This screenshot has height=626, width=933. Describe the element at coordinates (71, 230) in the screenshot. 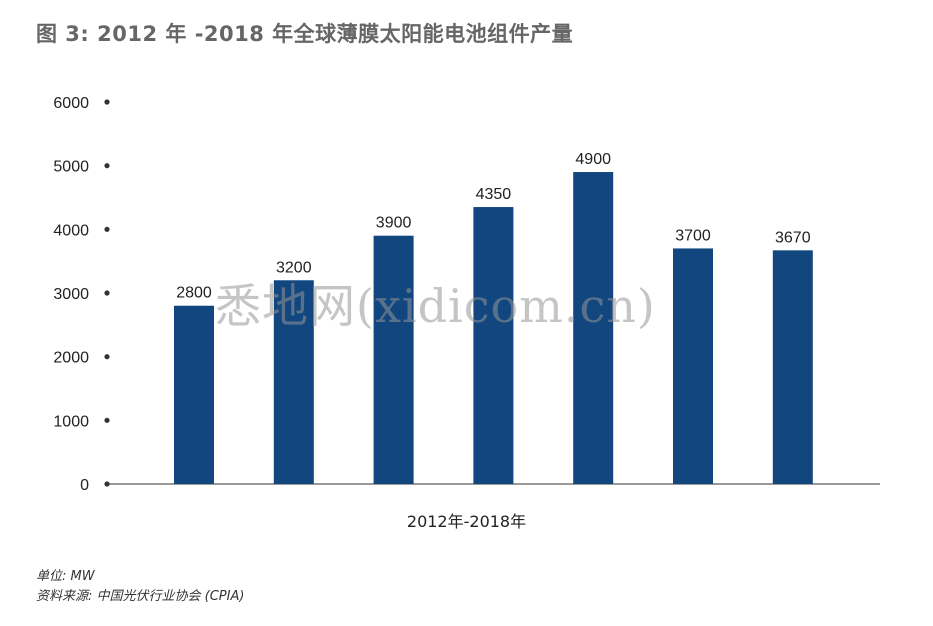

I see `y-tick-label: 4000` at that location.